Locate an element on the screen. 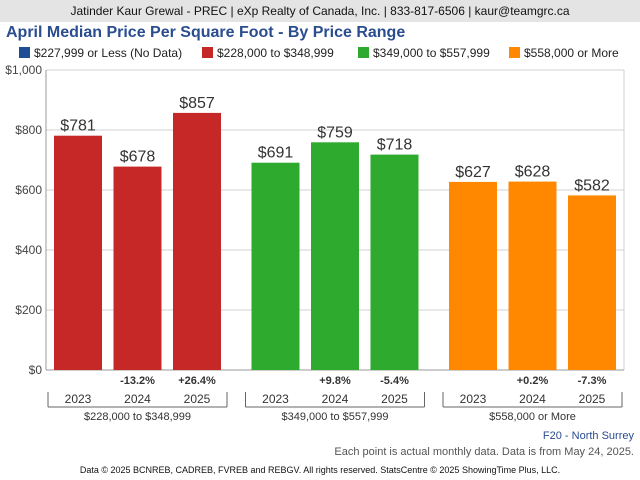 The image size is (640, 480). legend-label: $227,999 or Less (No Data) is located at coordinates (108, 53).